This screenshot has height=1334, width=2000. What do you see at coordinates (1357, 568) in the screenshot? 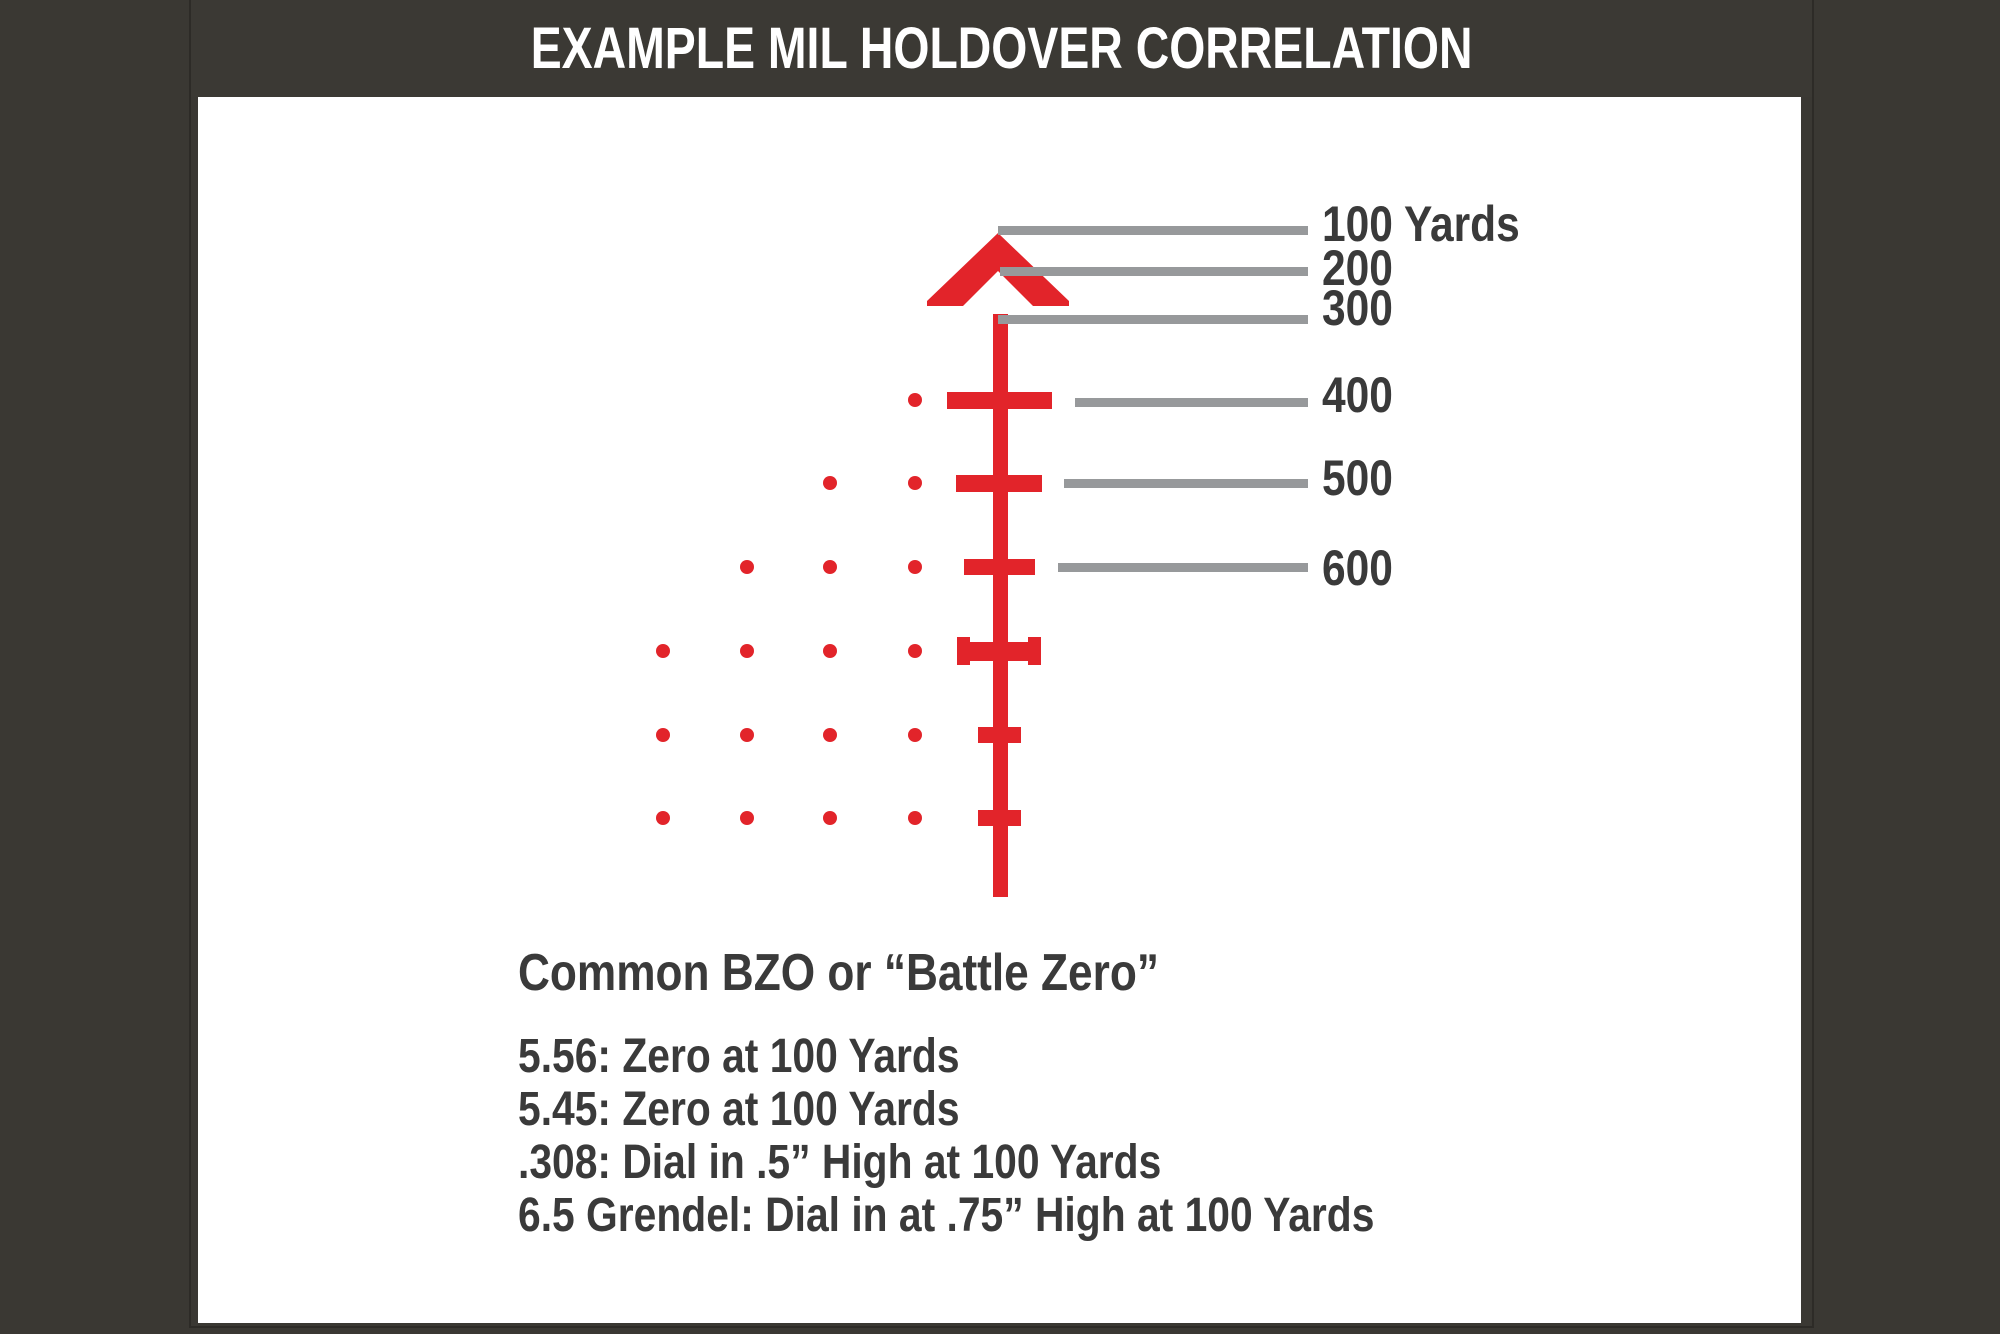
I see `callout-label-600: 600` at bounding box center [1357, 568].